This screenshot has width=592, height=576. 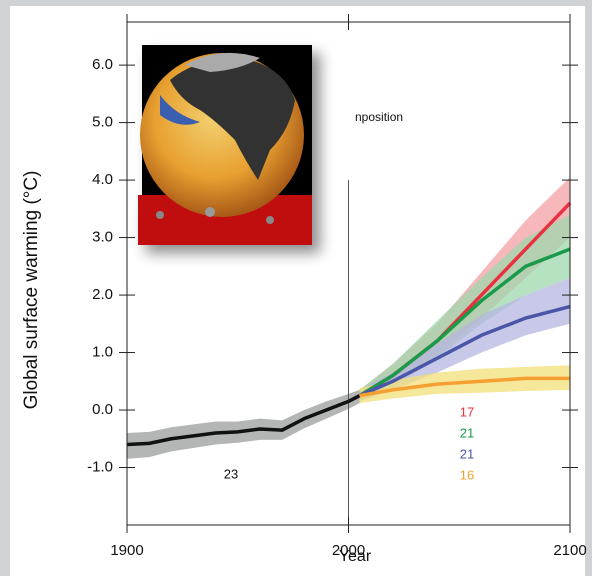 What do you see at coordinates (102, 122) in the screenshot?
I see `y-tick-label: 5.0` at bounding box center [102, 122].